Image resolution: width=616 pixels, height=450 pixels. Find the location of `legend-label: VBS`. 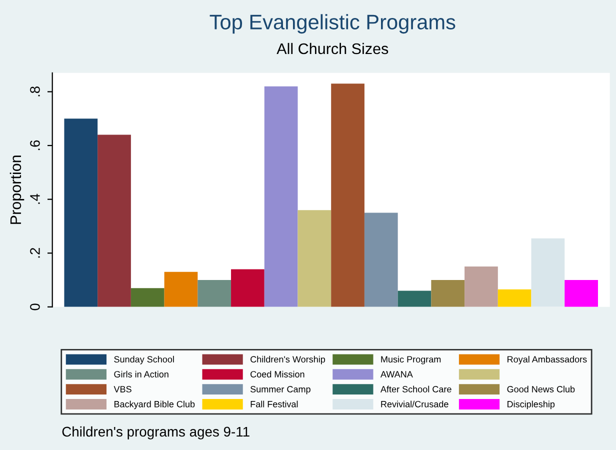

legend-label: VBS is located at coordinates (123, 389).